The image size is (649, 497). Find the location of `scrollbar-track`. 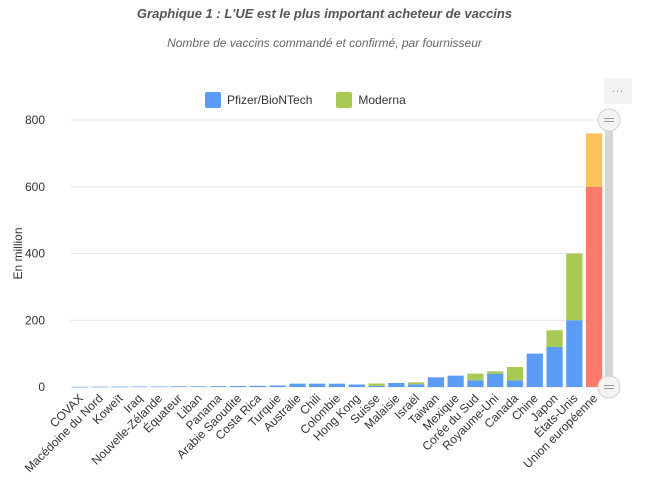

scrollbar-track is located at coordinates (609, 253).